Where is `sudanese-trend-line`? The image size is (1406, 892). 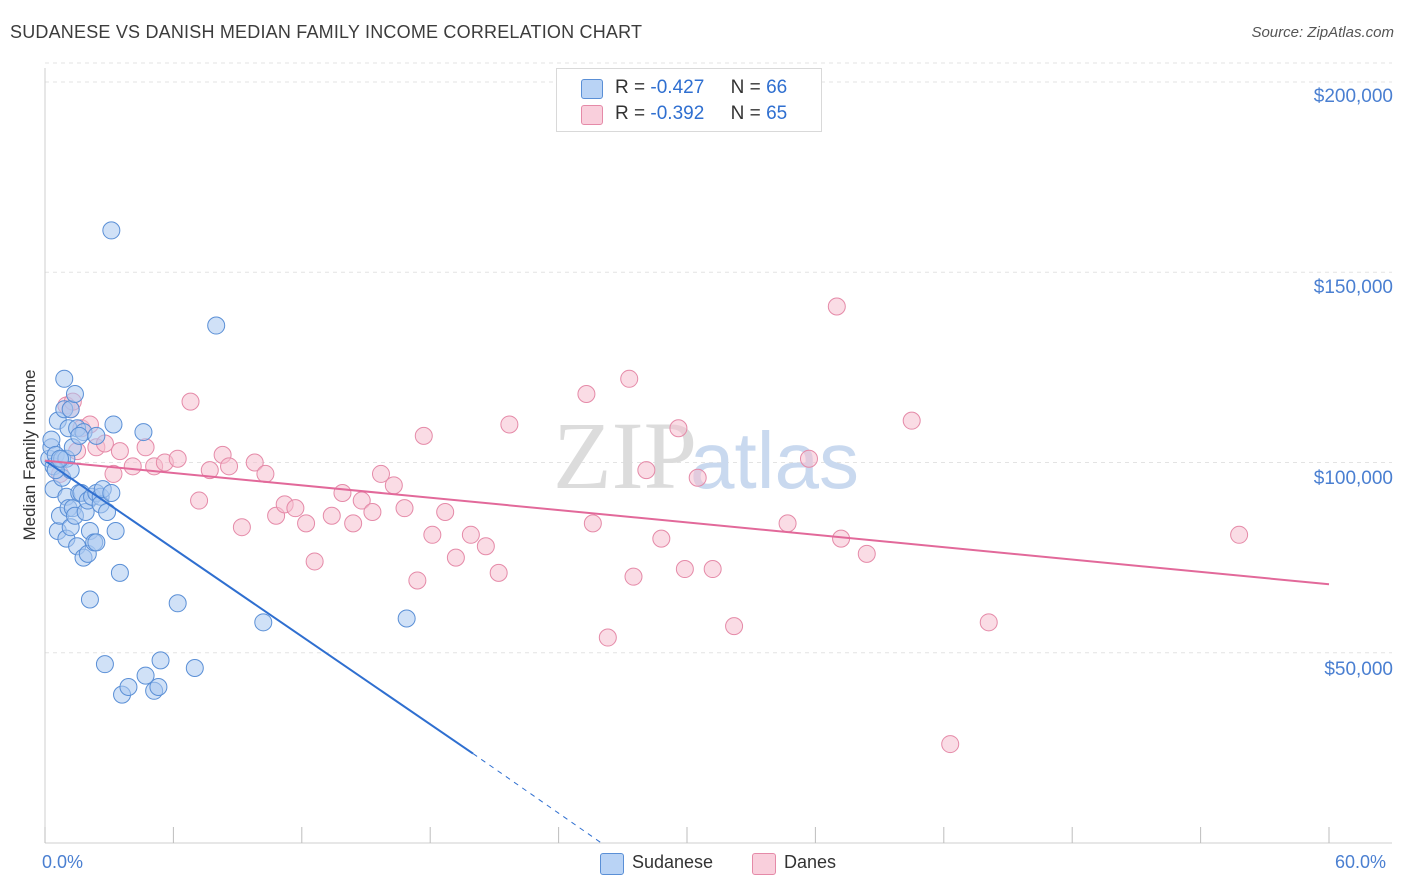 sudanese-trend-line is located at coordinates (259, 607).